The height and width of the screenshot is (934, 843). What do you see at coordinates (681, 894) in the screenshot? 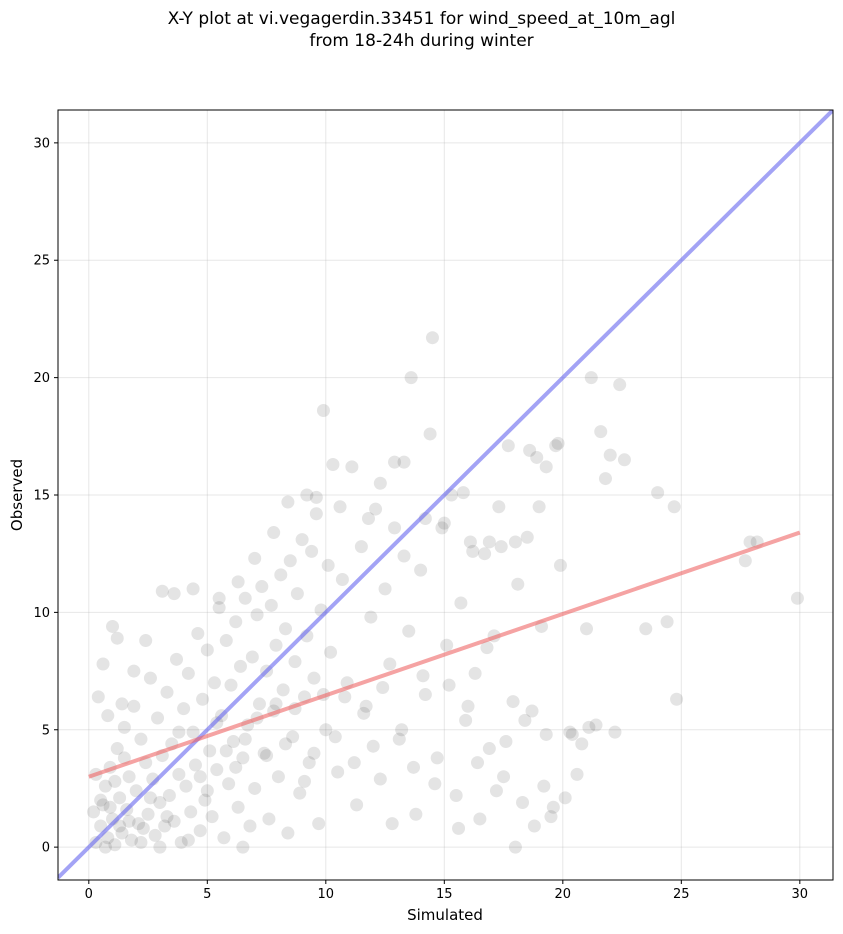
I see `x-tick-label: 25` at bounding box center [681, 894].